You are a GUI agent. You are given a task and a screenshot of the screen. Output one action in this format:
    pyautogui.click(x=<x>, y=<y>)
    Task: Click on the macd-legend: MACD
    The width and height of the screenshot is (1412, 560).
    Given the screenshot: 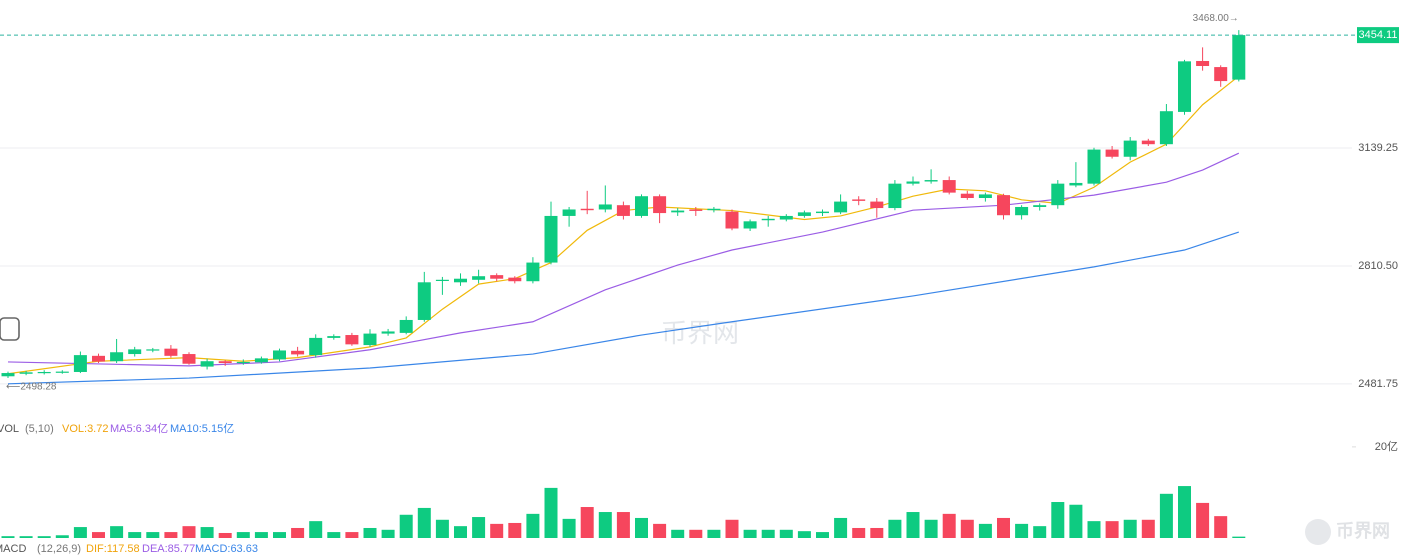 What is the action you would take?
    pyautogui.click(x=13, y=549)
    